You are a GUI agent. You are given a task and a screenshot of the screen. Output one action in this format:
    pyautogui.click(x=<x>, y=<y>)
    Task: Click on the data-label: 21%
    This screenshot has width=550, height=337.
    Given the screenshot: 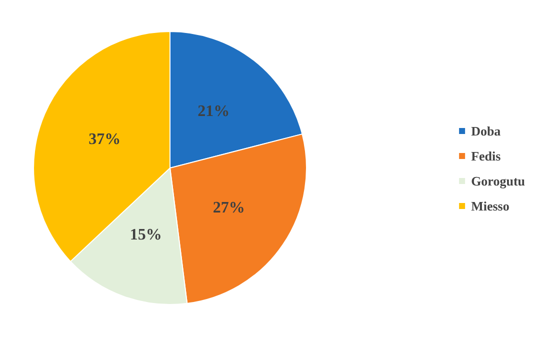 What is the action you would take?
    pyautogui.click(x=214, y=111)
    